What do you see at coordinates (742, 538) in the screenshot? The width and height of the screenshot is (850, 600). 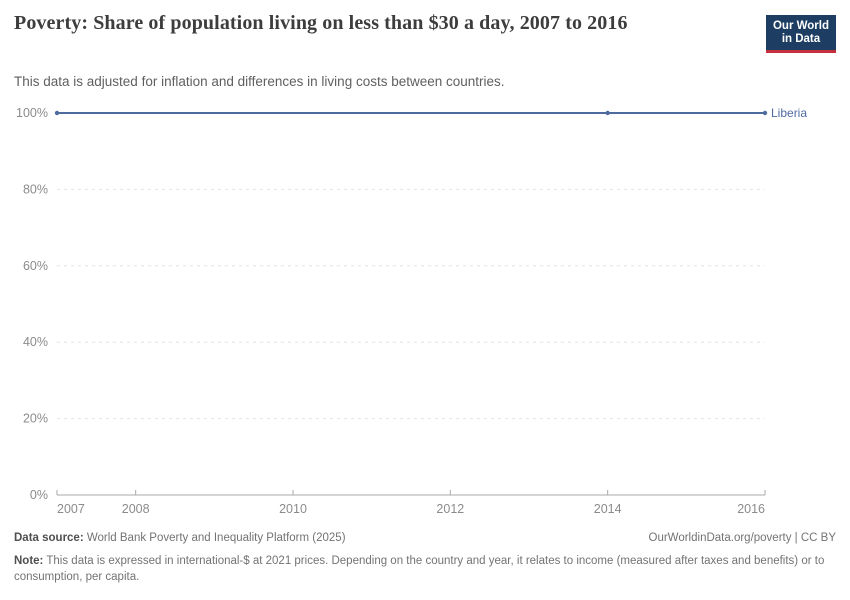 I see `owid-link: OurWorldinData.org/poverty | CC BY` at bounding box center [742, 538].